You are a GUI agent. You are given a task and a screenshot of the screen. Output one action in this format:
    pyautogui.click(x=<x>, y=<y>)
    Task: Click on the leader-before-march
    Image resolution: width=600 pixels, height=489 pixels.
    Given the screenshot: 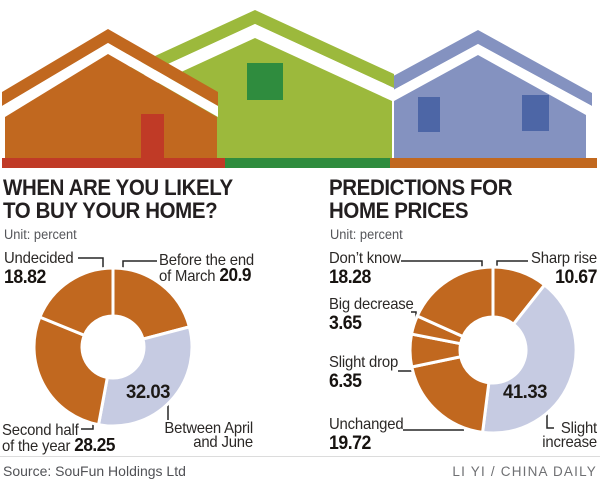 What is the action you would take?
    pyautogui.click(x=139, y=264)
    